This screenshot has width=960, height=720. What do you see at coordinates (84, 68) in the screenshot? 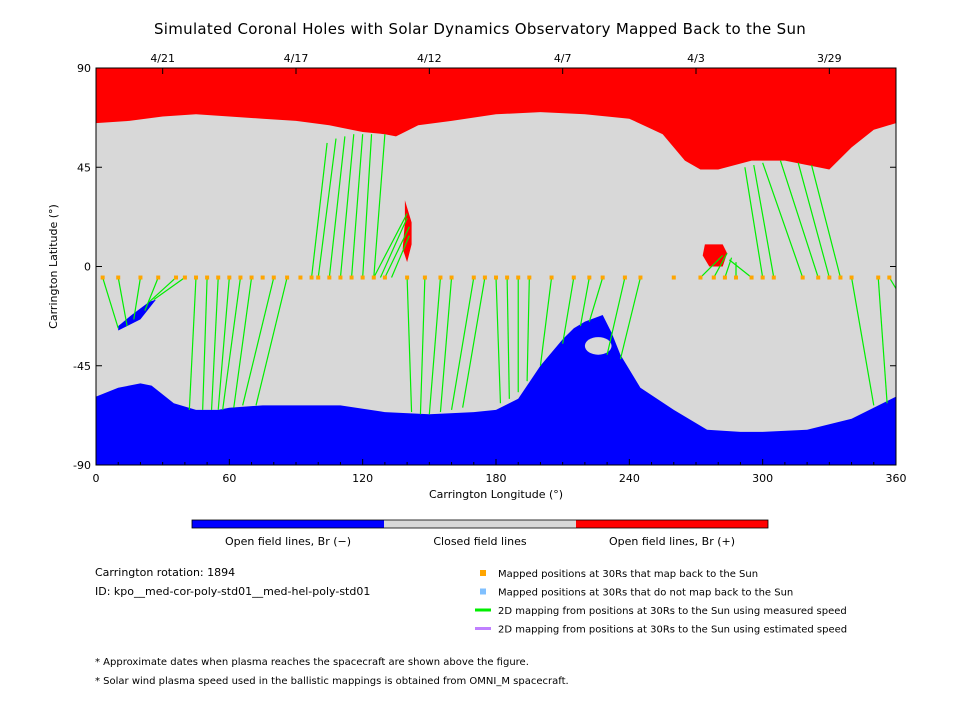
I see `y-tick-label: 90` at bounding box center [84, 68].